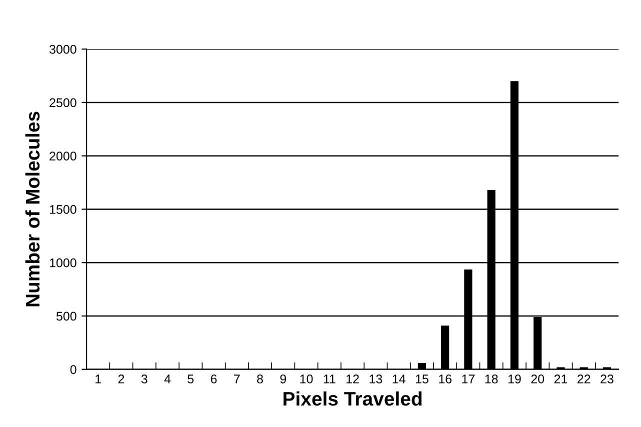 The height and width of the screenshot is (427, 641). I want to click on y-tick-label: 500, so click(66, 316).